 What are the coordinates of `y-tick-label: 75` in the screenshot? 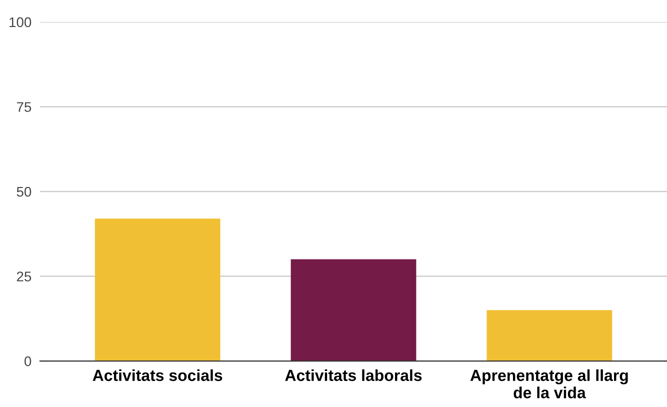 It's located at (24, 107).